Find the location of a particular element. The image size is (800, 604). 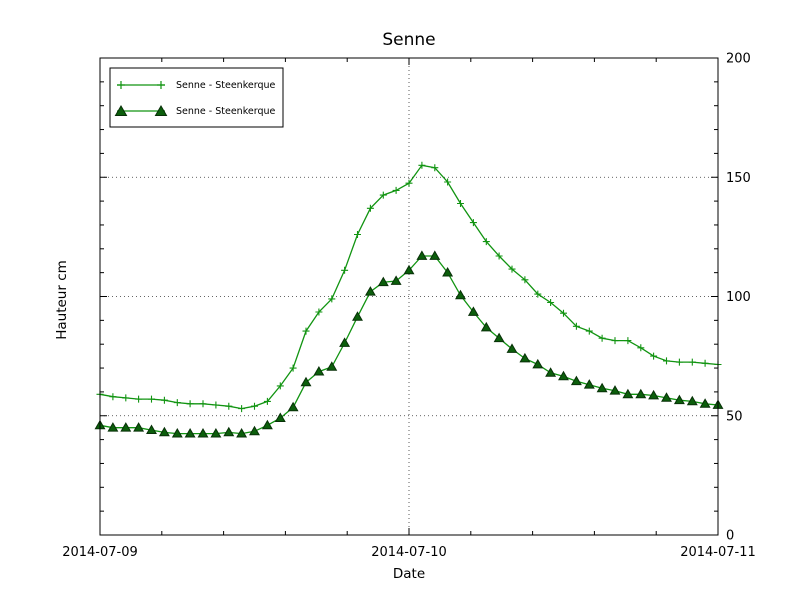

x-axis-label: Date is located at coordinates (409, 574).